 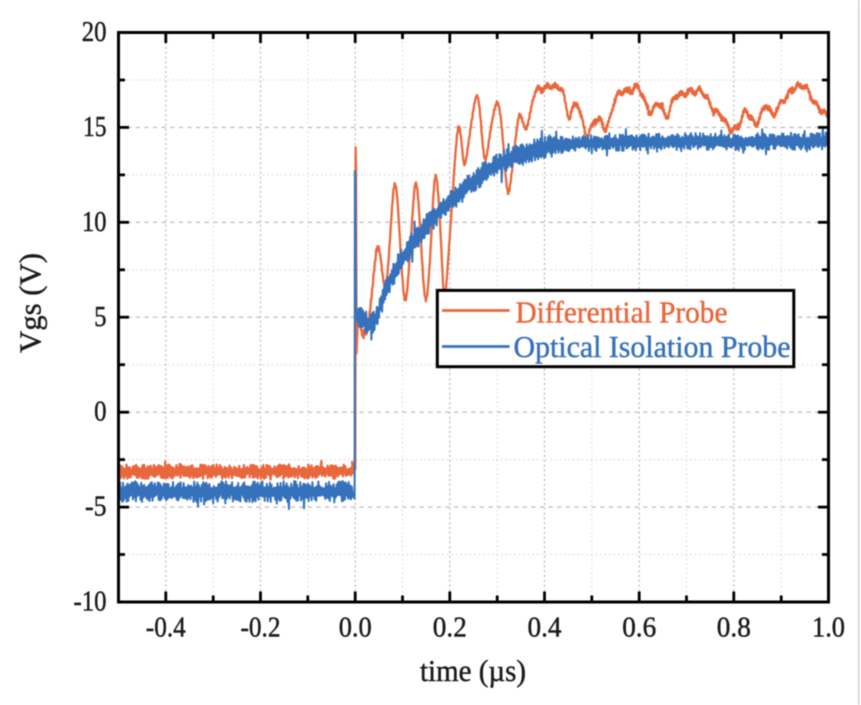 What do you see at coordinates (94, 32) in the screenshot?
I see `svg-text: 20` at bounding box center [94, 32].